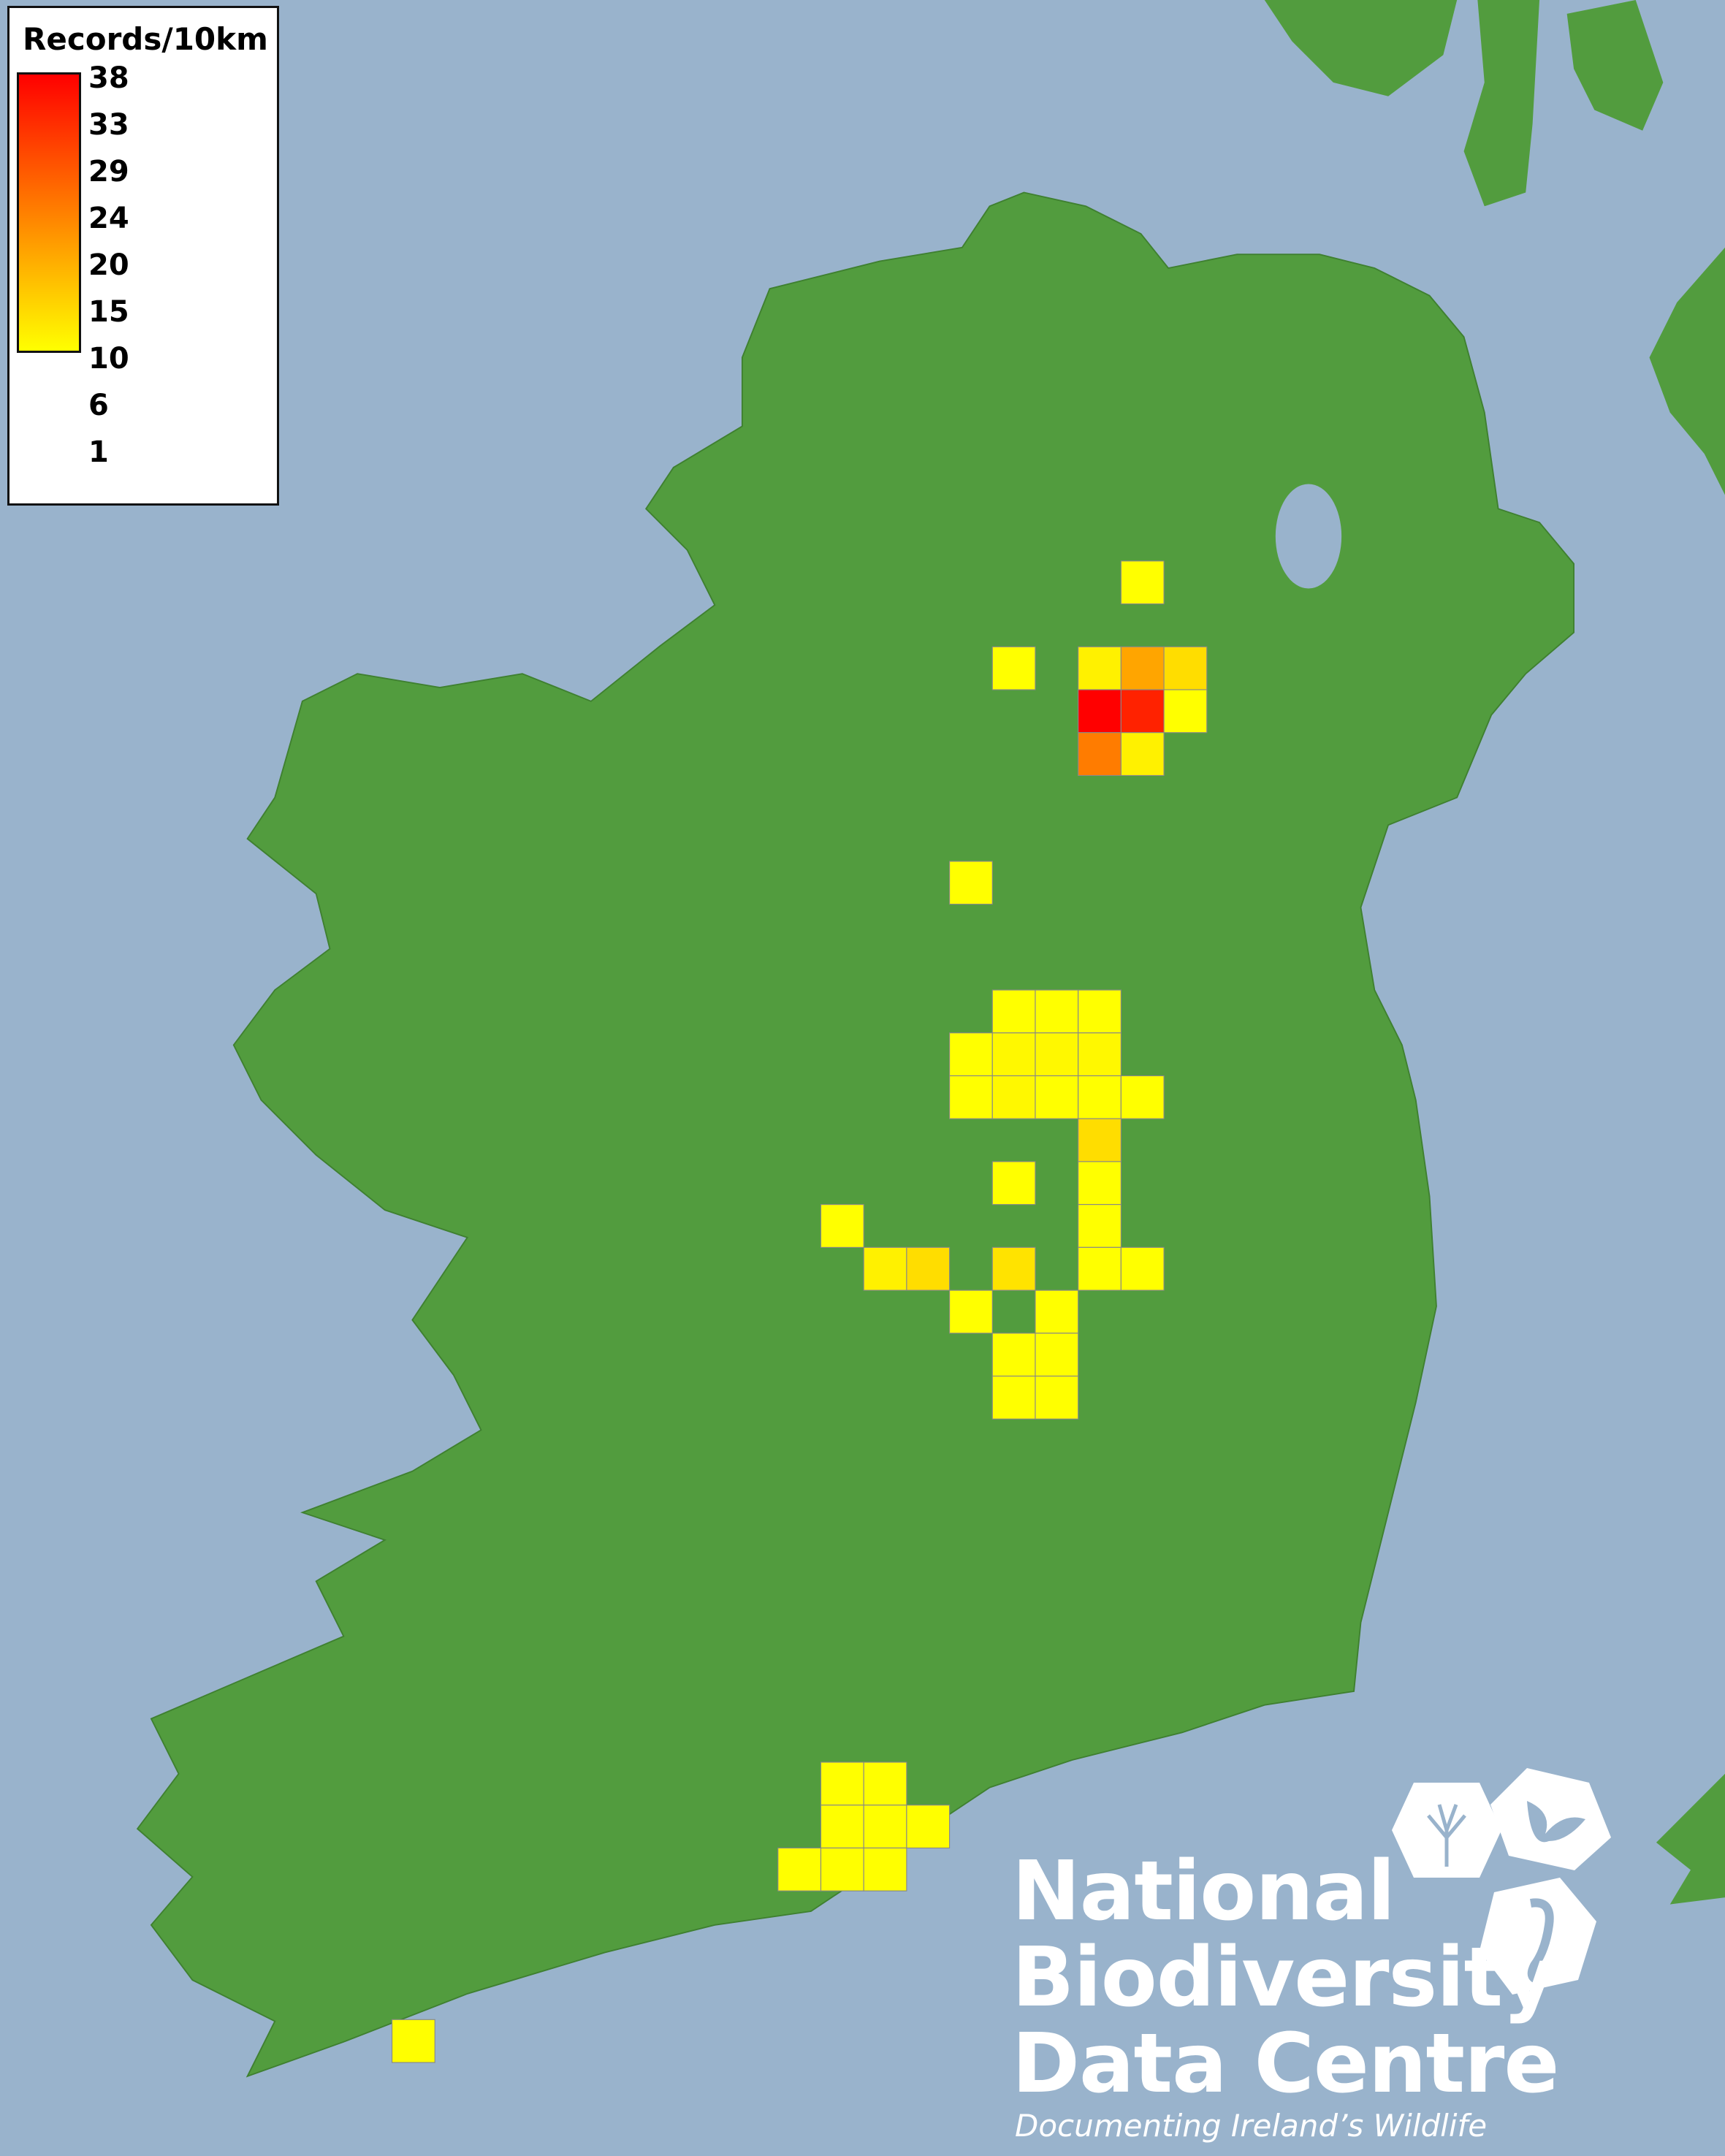 Image resolution: width=1725 pixels, height=2156 pixels. Describe the element at coordinates (1361, 48) in the screenshot. I see `scotland-landmass` at that location.